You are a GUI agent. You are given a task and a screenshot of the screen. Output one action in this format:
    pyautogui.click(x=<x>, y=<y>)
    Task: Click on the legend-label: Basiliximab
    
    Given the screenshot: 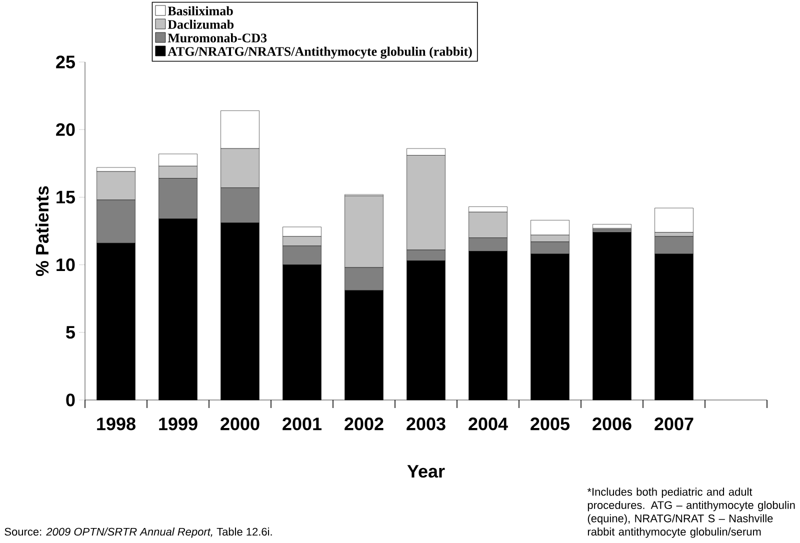 What is the action you would take?
    pyautogui.click(x=200, y=11)
    